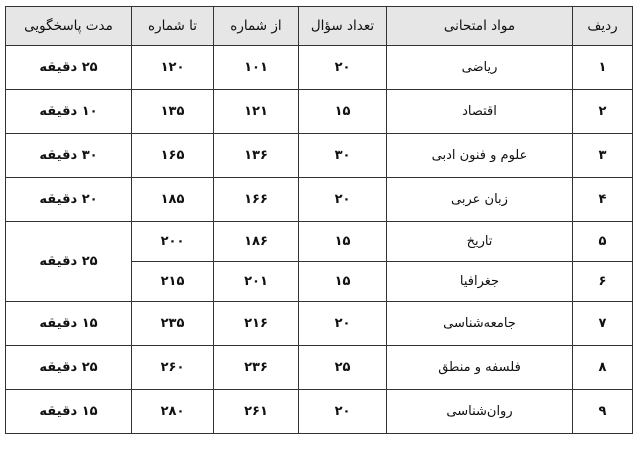  I want to click on subject-cell: ریاضی, so click(479, 67).